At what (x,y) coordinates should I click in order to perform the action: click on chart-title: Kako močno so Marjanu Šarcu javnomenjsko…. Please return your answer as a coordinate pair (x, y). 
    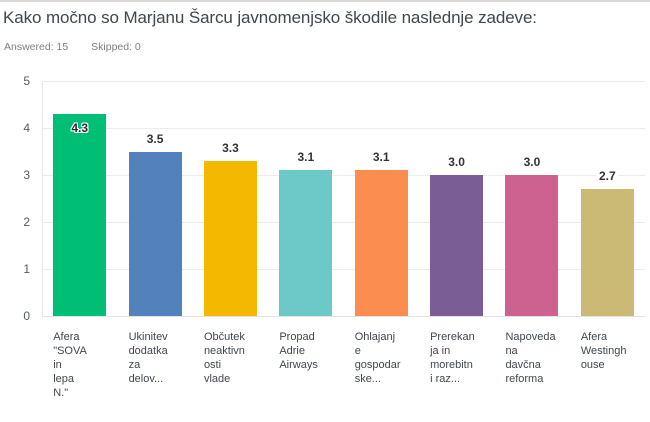
    Looking at the image, I should click on (270, 17).